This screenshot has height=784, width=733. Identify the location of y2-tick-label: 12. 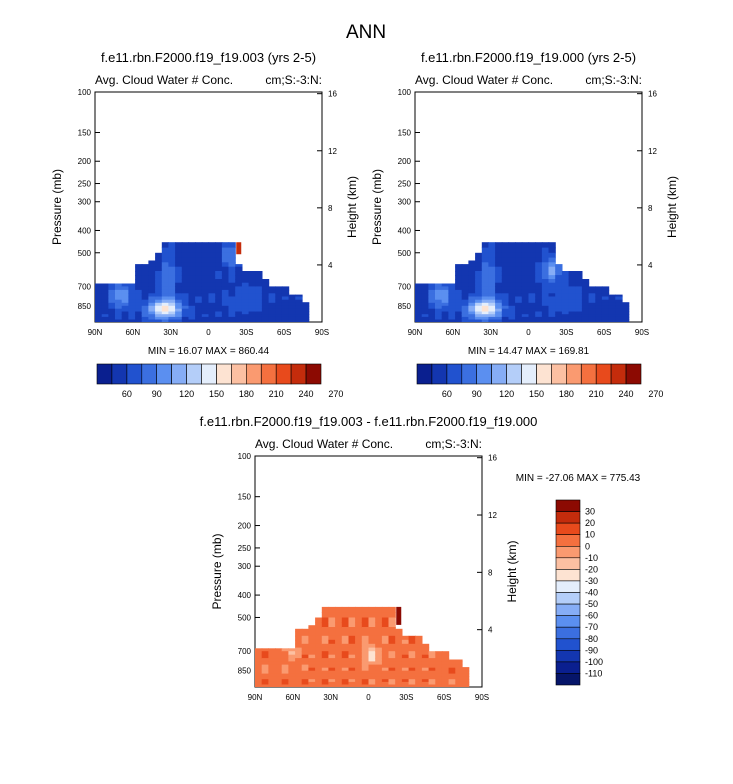
(492, 515).